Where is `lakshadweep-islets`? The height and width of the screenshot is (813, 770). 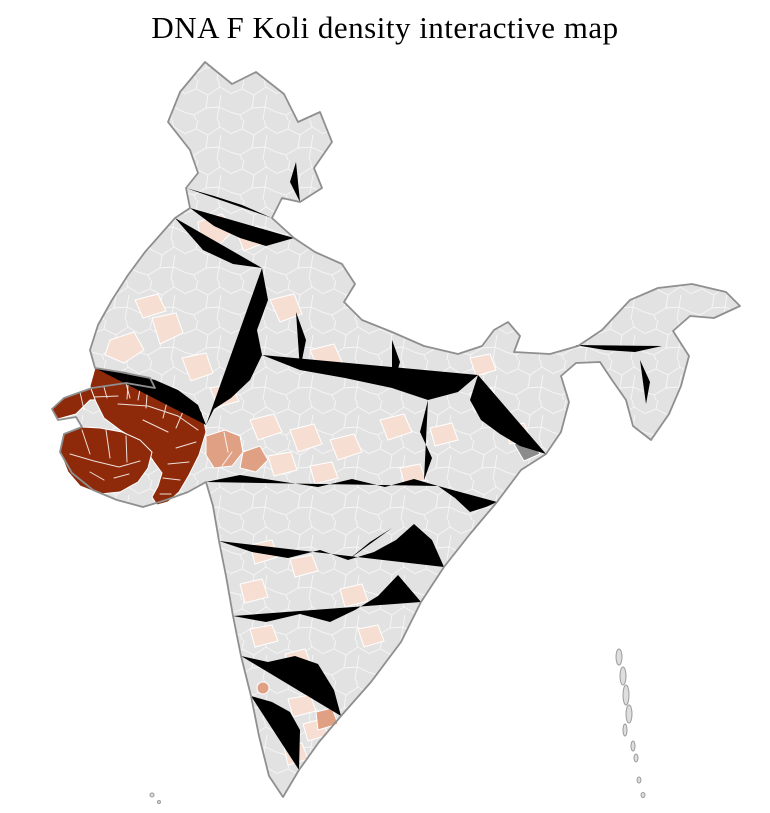
lakshadweep-islets is located at coordinates (155, 798).